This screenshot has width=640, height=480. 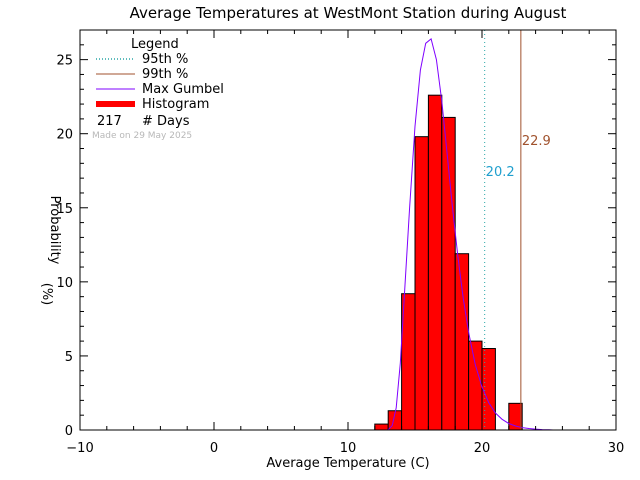 I want to click on legend-title: Legend, so click(x=155, y=44).